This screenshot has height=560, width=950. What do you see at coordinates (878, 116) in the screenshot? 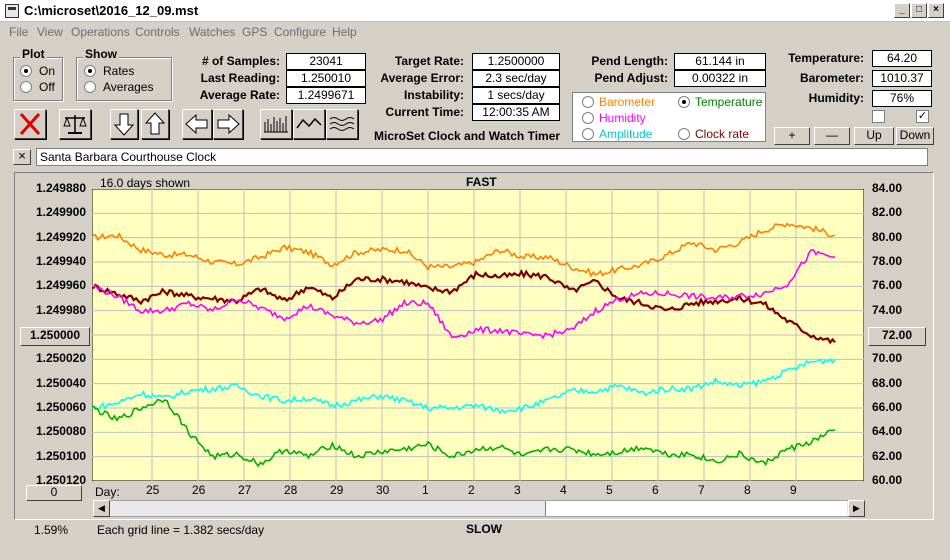
I see `left-checkbox` at bounding box center [878, 116].